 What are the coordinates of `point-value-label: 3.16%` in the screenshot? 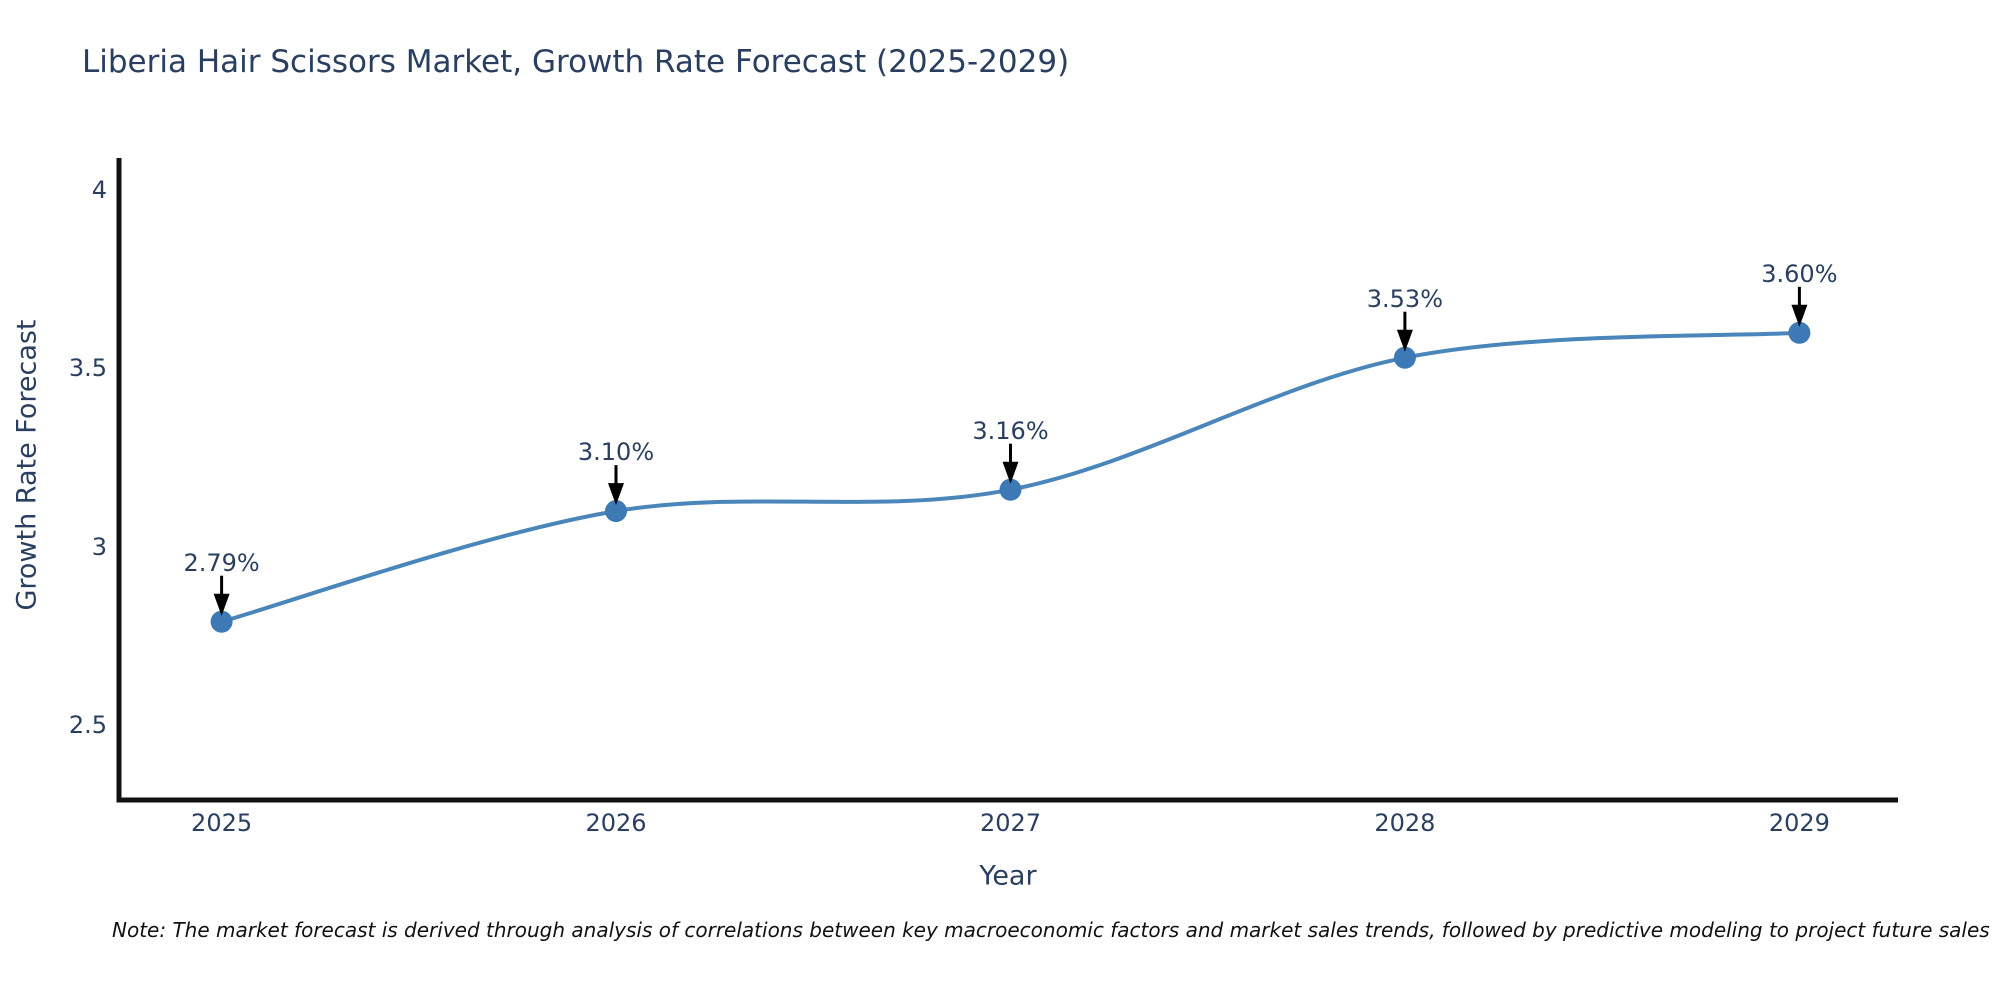 It's located at (1010, 430).